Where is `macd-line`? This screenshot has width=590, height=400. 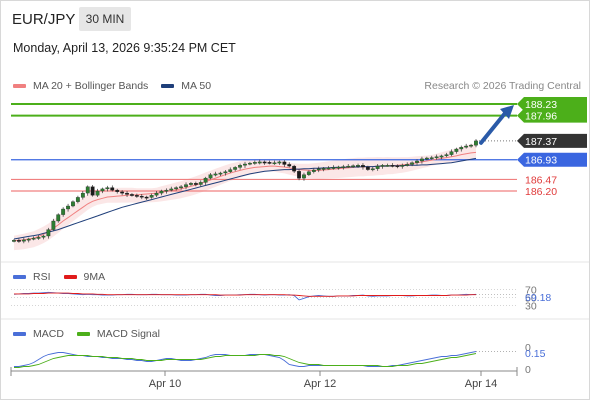 macd-line is located at coordinates (245, 359).